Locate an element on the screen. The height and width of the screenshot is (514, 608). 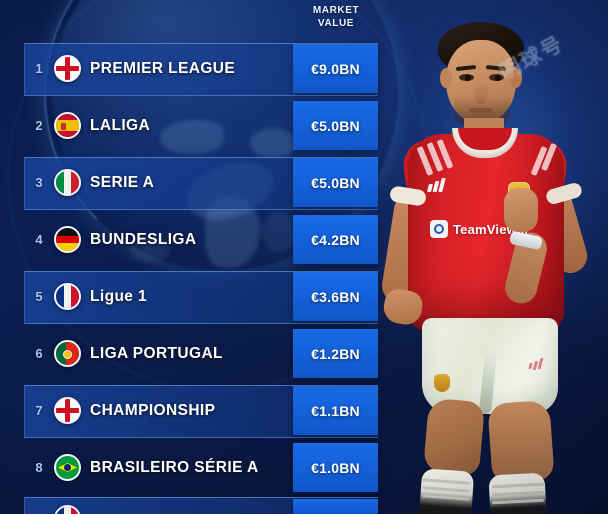
player-mouth is located at coordinates (481, 110).